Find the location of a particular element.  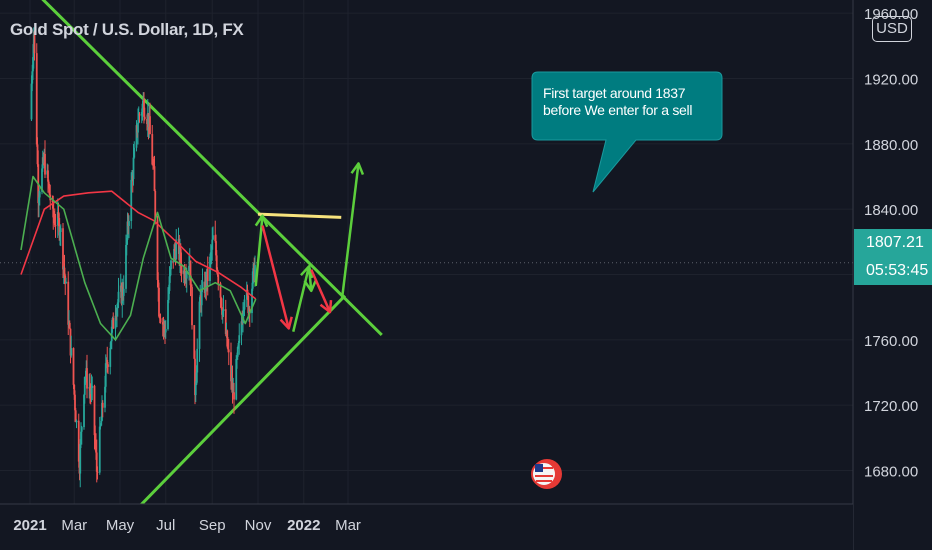

time-tick-label: Nov is located at coordinates (258, 525).